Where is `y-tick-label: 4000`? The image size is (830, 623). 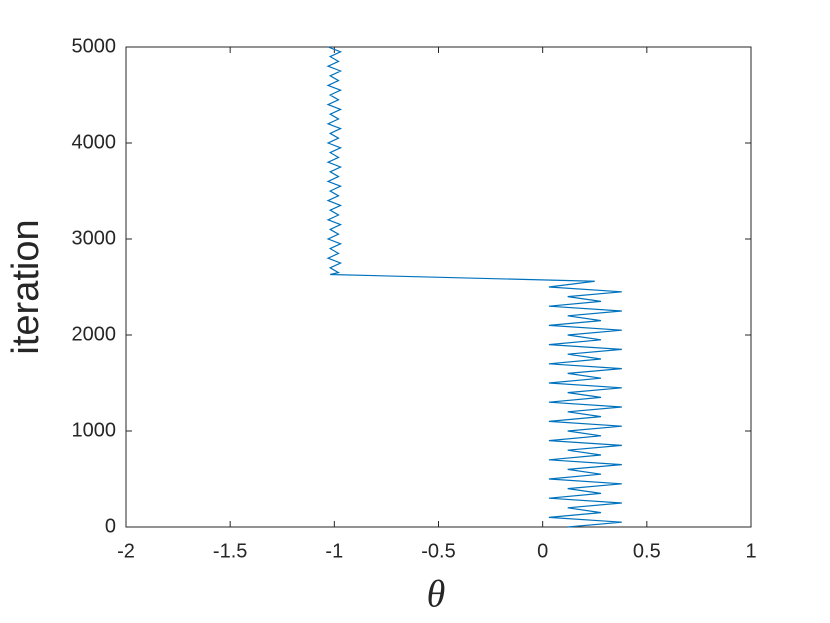
y-tick-label: 4000 is located at coordinates (94, 142).